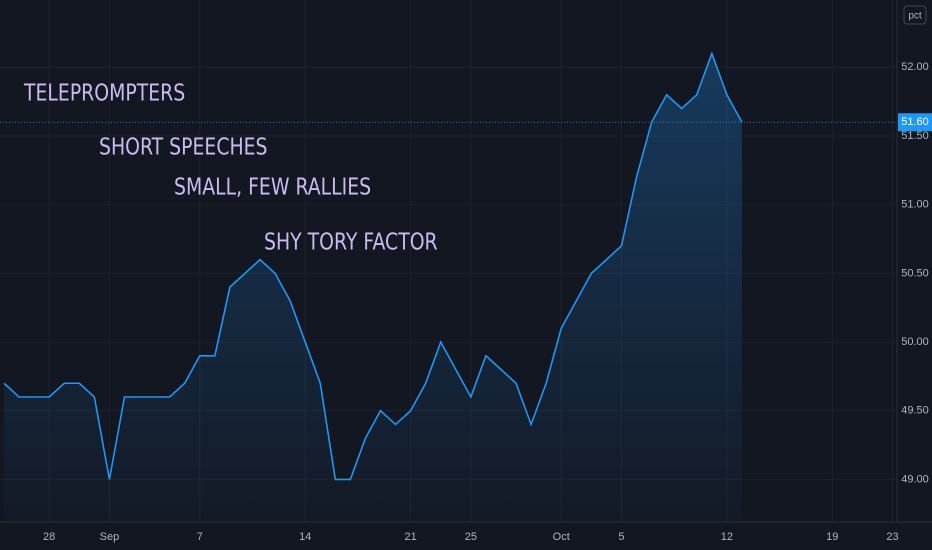 This screenshot has height=550, width=932. I want to click on annotation: SHY TORY FACTOR, so click(351, 241).